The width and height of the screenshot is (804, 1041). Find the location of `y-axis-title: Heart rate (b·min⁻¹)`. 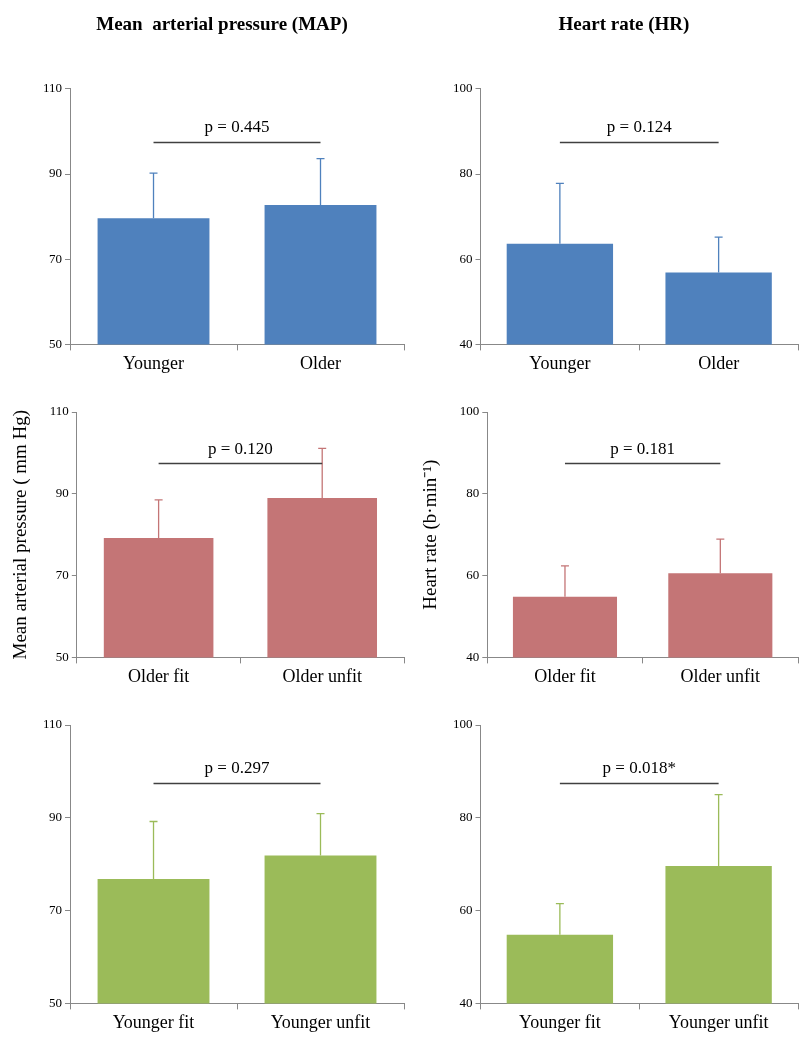

y-axis-title: Heart rate (b·min⁻¹) is located at coordinates (430, 534).